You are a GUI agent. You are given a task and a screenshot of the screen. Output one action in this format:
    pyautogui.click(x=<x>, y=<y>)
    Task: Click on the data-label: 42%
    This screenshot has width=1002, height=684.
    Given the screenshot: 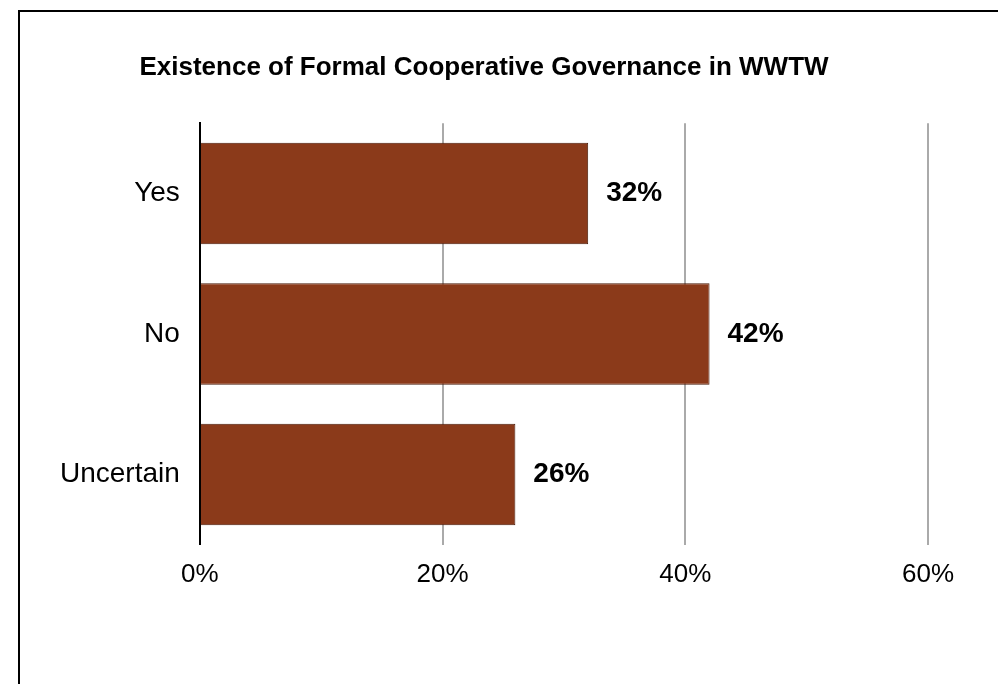 What is the action you would take?
    pyautogui.click(x=755, y=332)
    